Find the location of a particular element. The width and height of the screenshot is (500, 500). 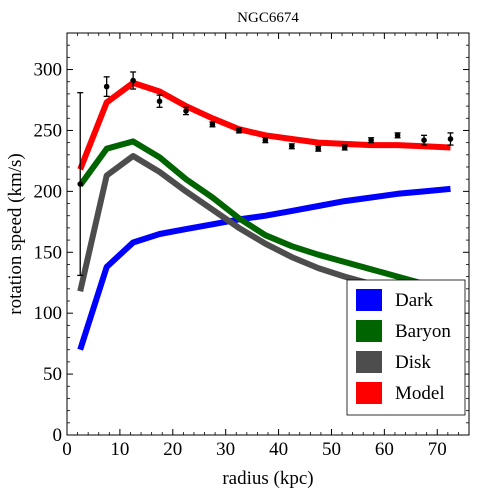

x-tick-label: 70 is located at coordinates (437, 449).